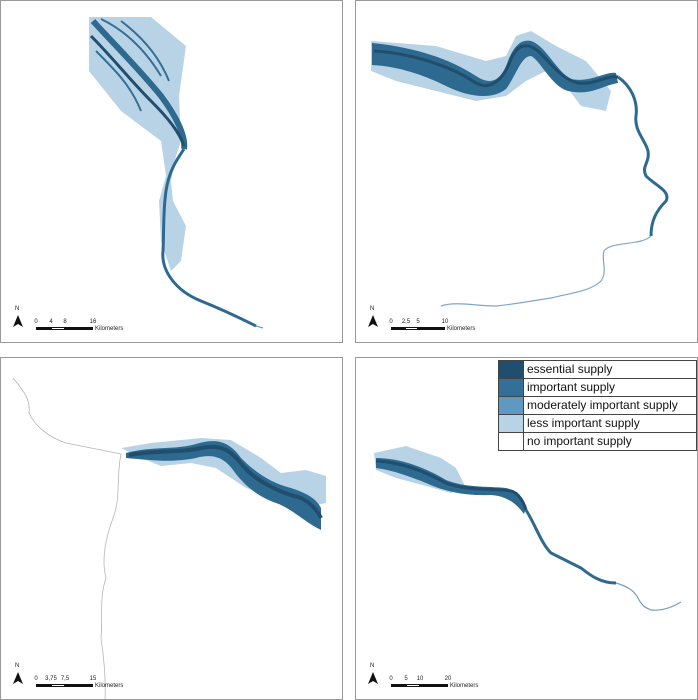 This screenshot has width=698, height=700. I want to click on legend-item-moderate: moderately important supply, so click(597, 406).